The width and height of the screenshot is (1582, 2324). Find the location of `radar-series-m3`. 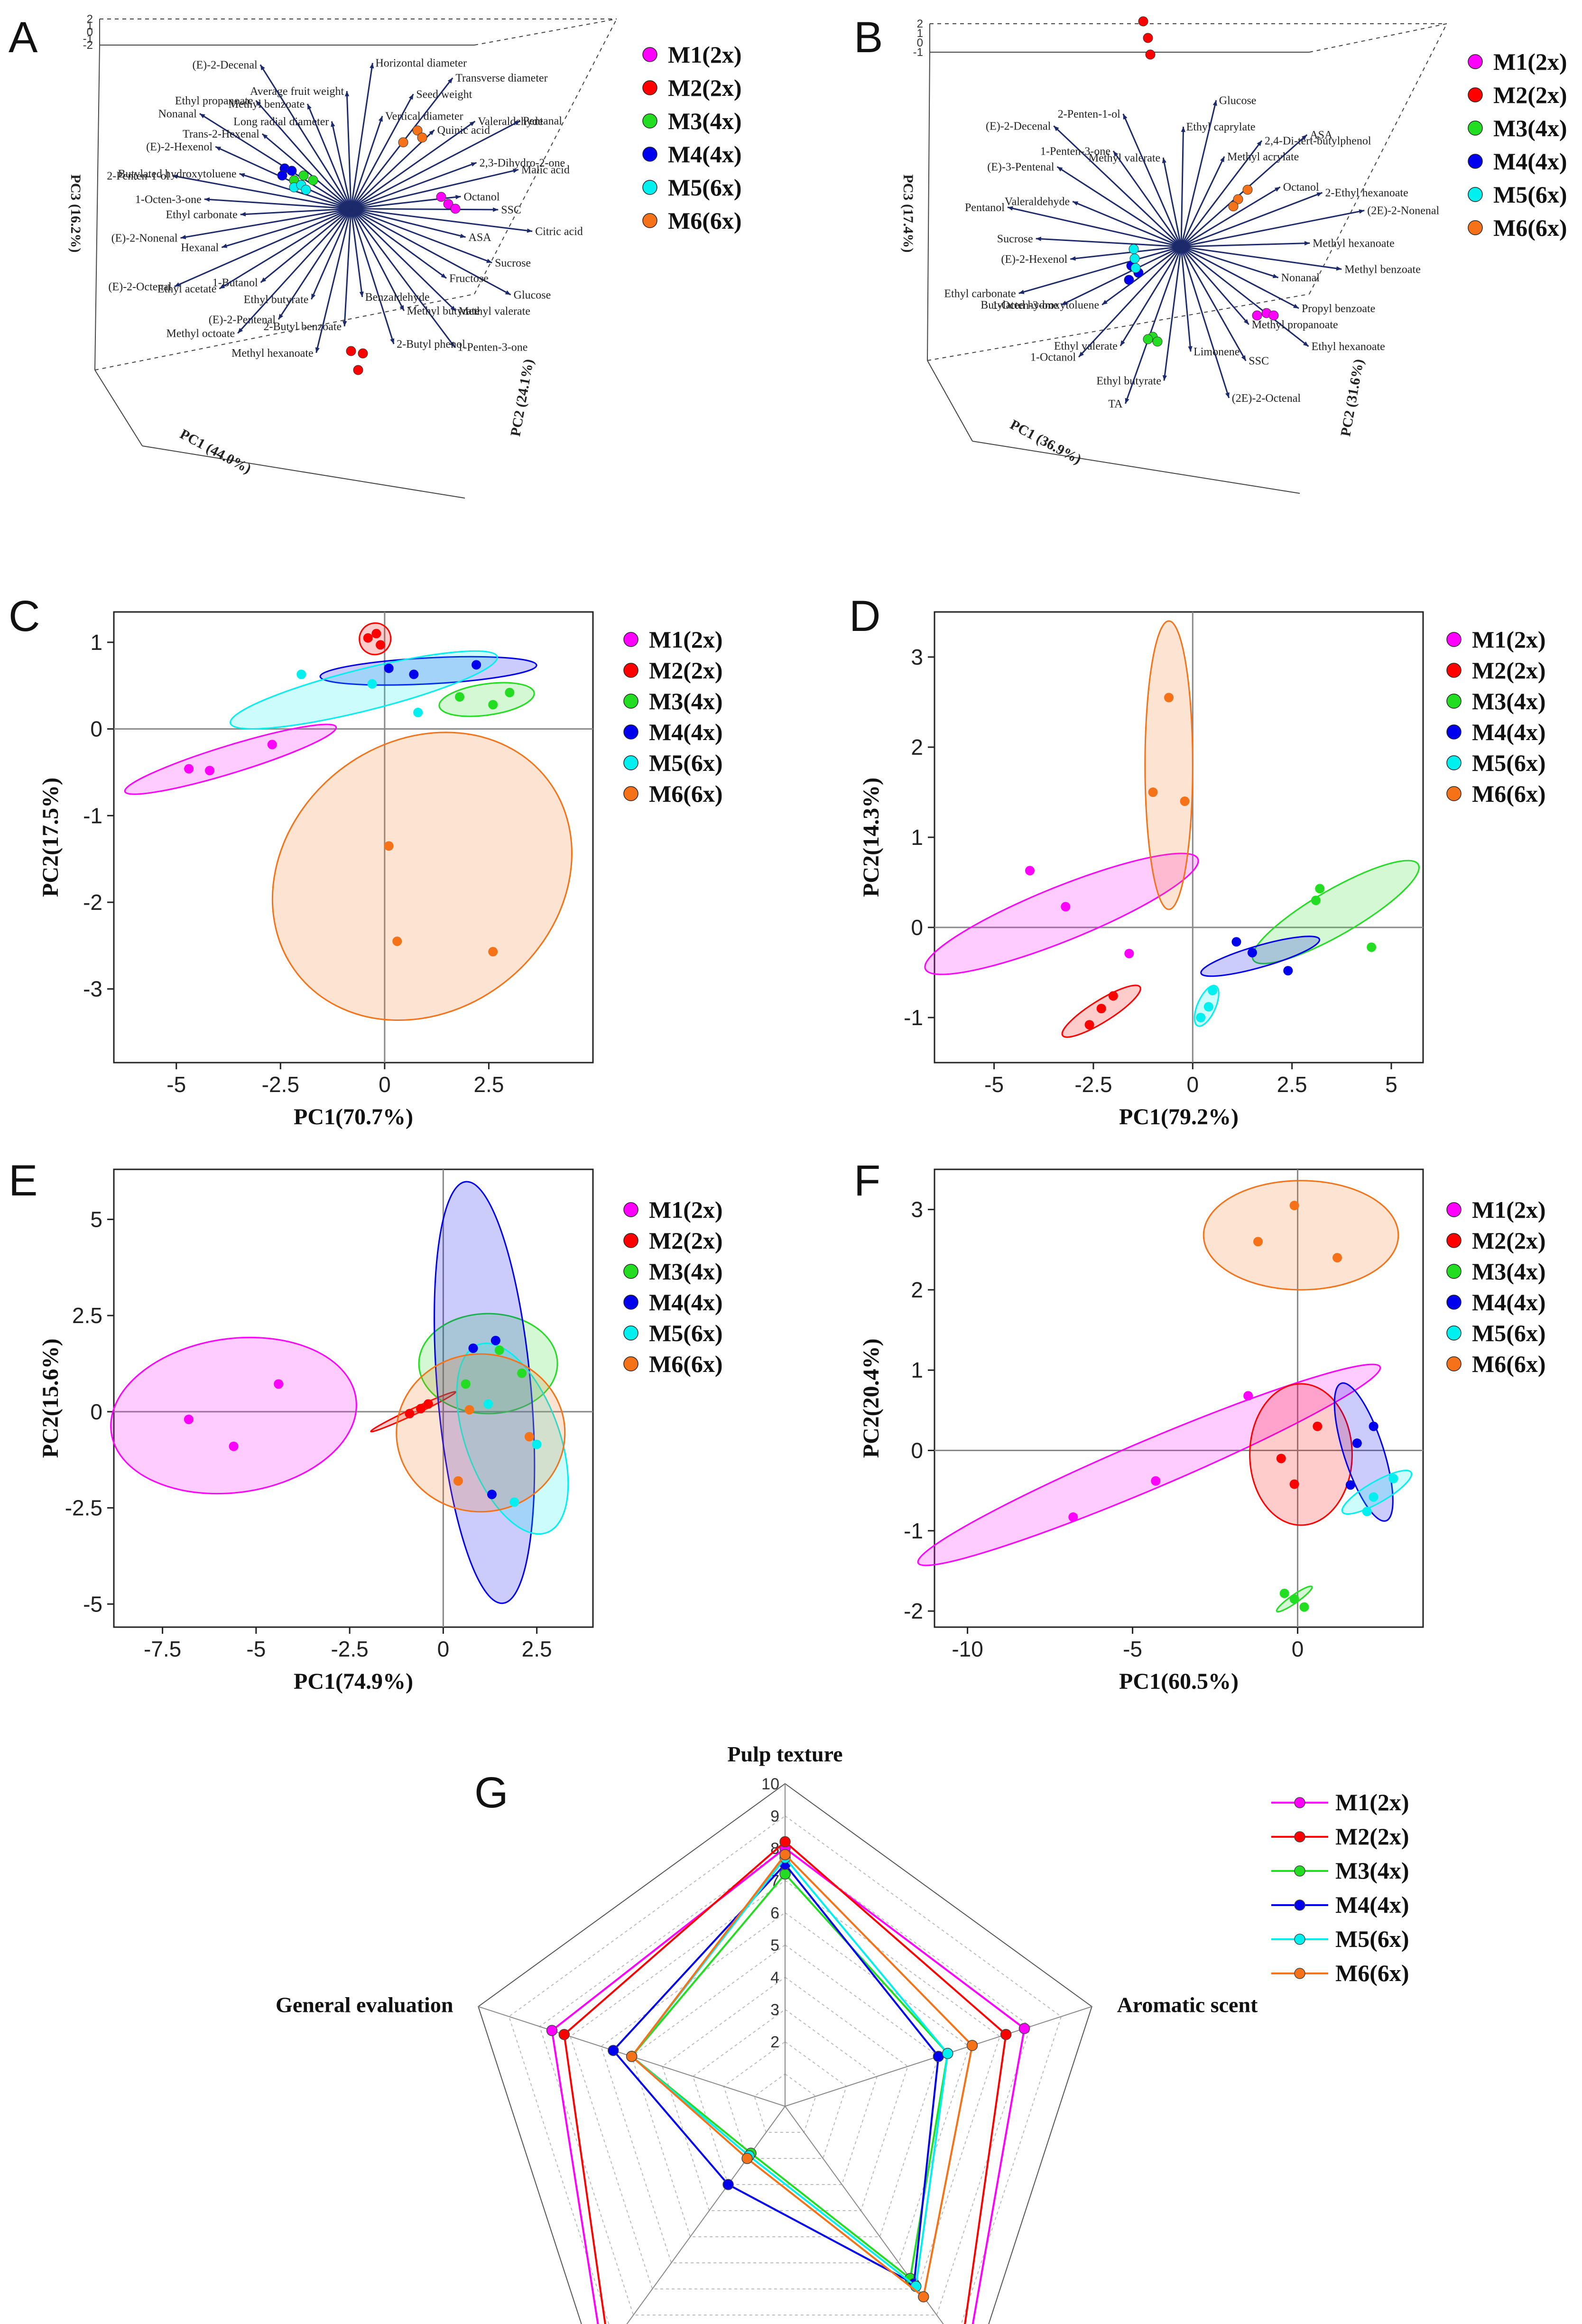

radar-series-m3 is located at coordinates (789, 2076).